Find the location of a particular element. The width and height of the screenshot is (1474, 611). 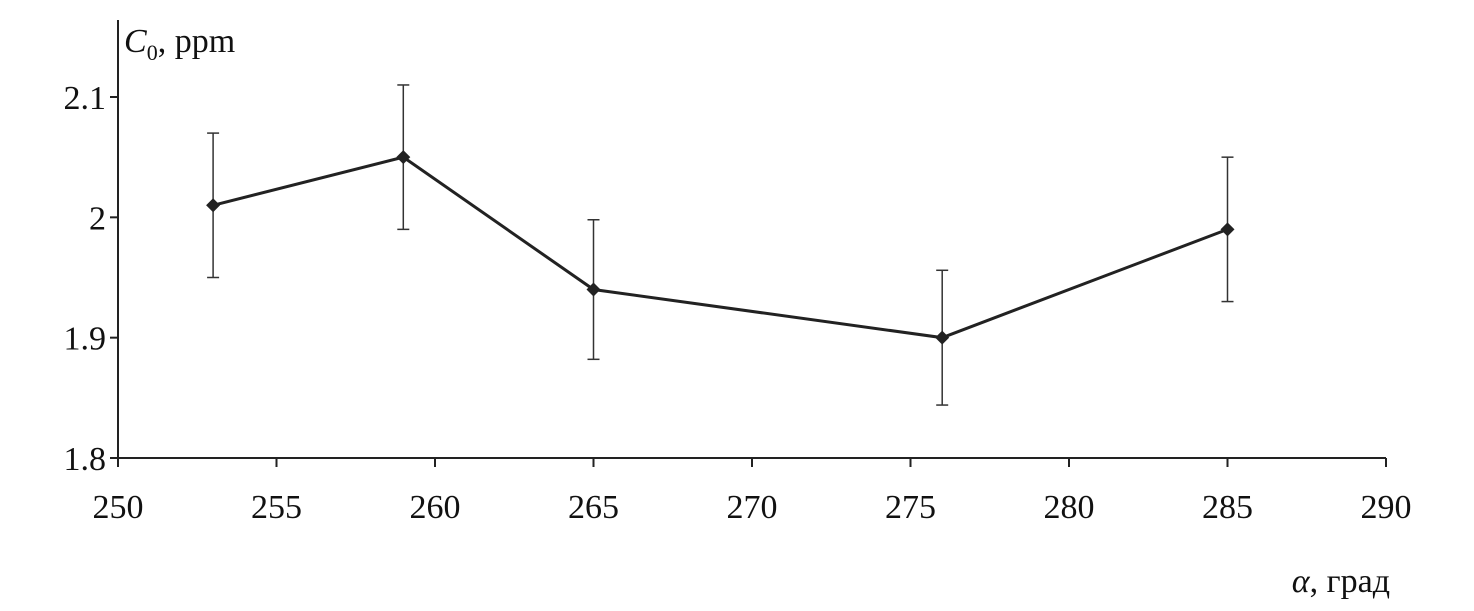

y-axis-label-sub: 0 is located at coordinates (152, 52).